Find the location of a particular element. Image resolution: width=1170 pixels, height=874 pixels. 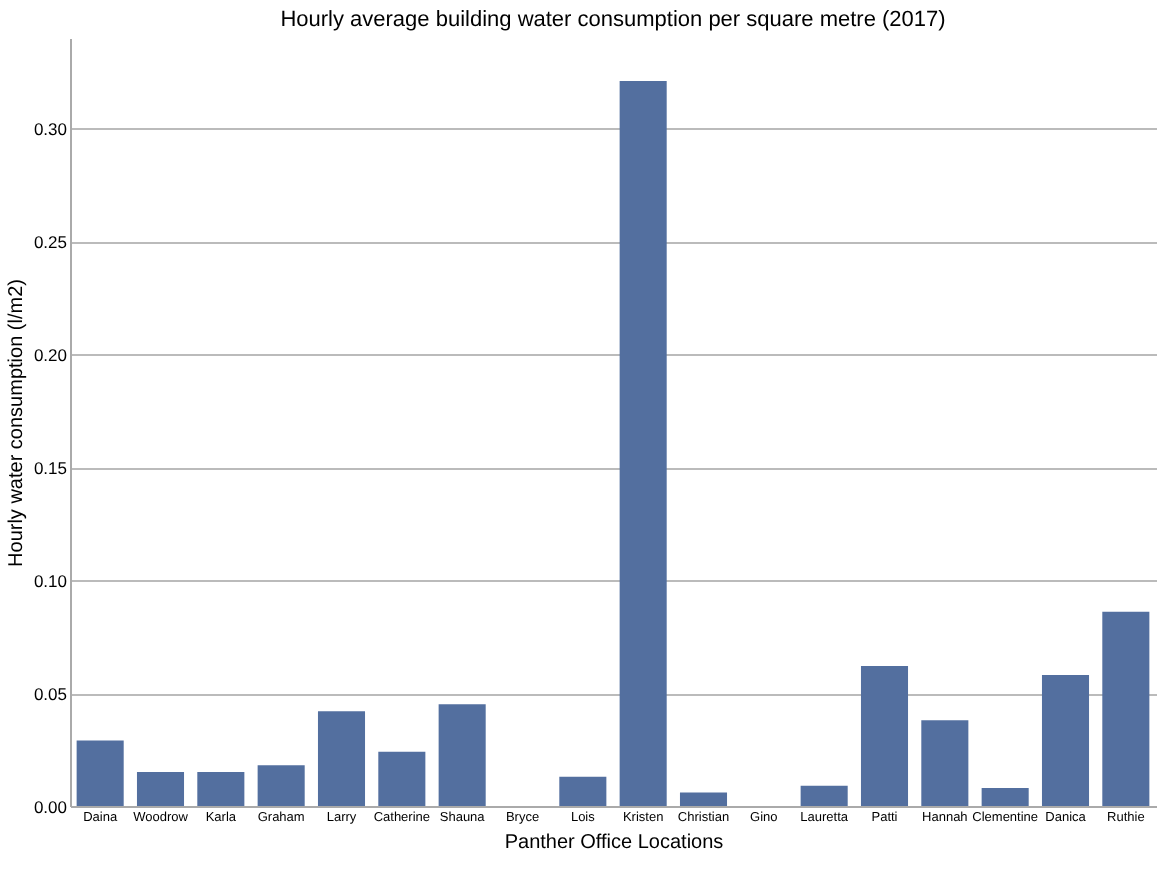

y-tick-label: 0.00 is located at coordinates (50, 807).